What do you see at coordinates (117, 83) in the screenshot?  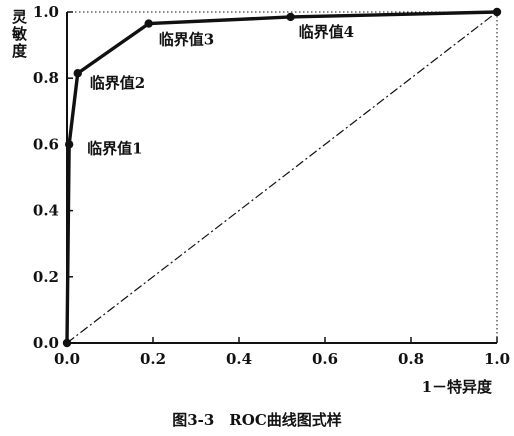 I see `cutoff-label: 临界值2` at bounding box center [117, 83].